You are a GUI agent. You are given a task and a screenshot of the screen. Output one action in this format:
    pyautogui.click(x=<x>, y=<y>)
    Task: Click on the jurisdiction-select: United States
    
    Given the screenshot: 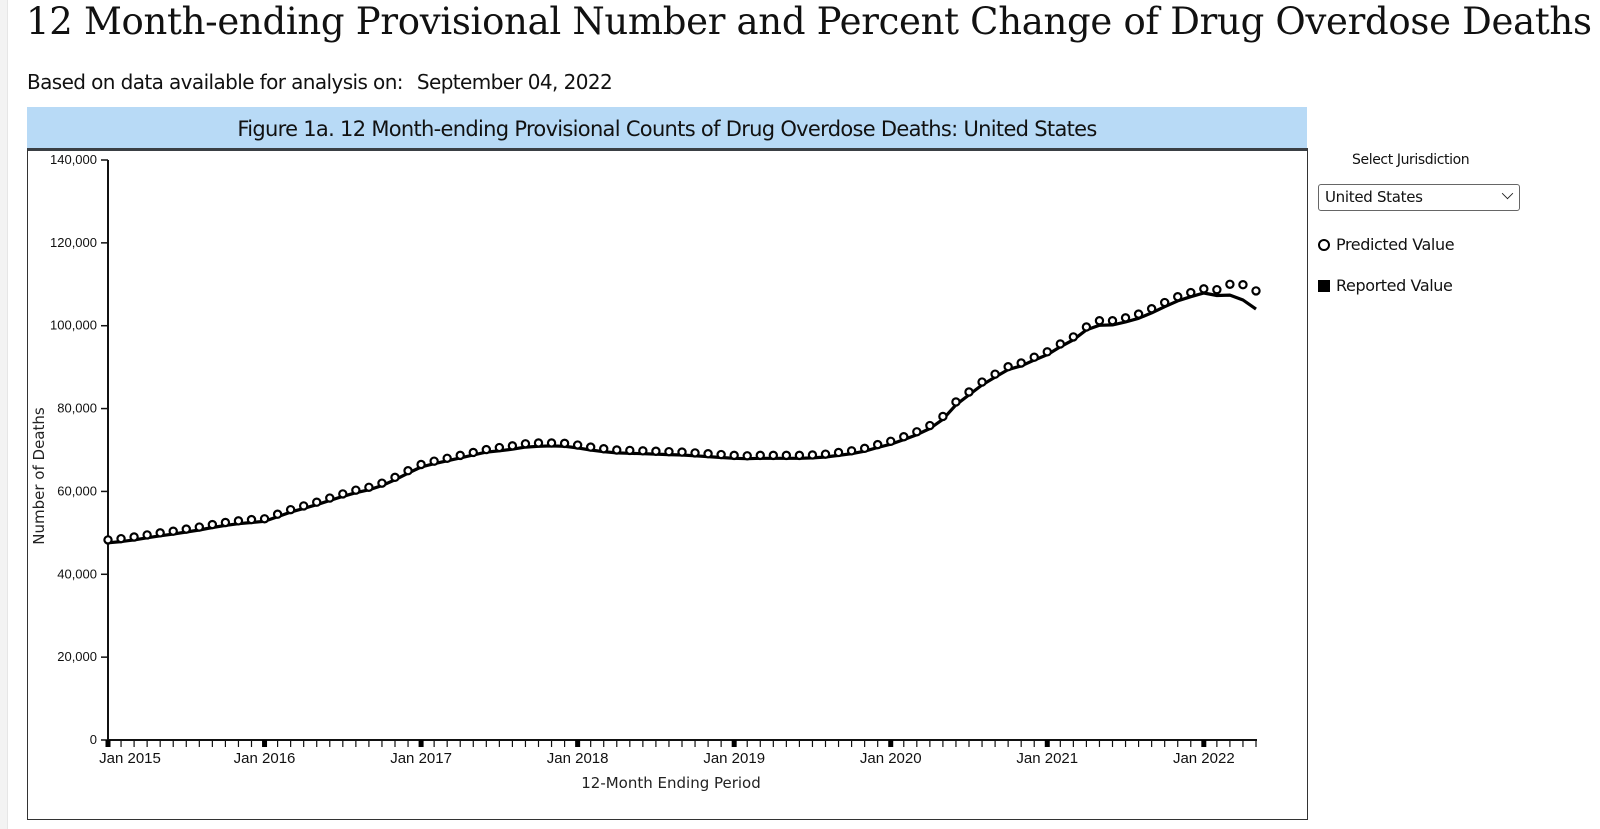 What is the action you would take?
    pyautogui.click(x=1419, y=197)
    